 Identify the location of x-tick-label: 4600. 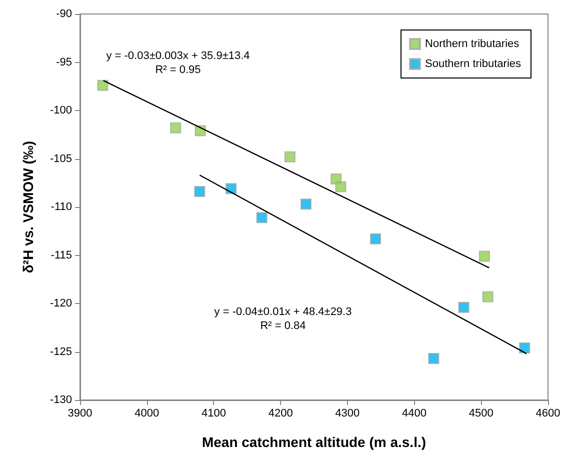
(548, 414).